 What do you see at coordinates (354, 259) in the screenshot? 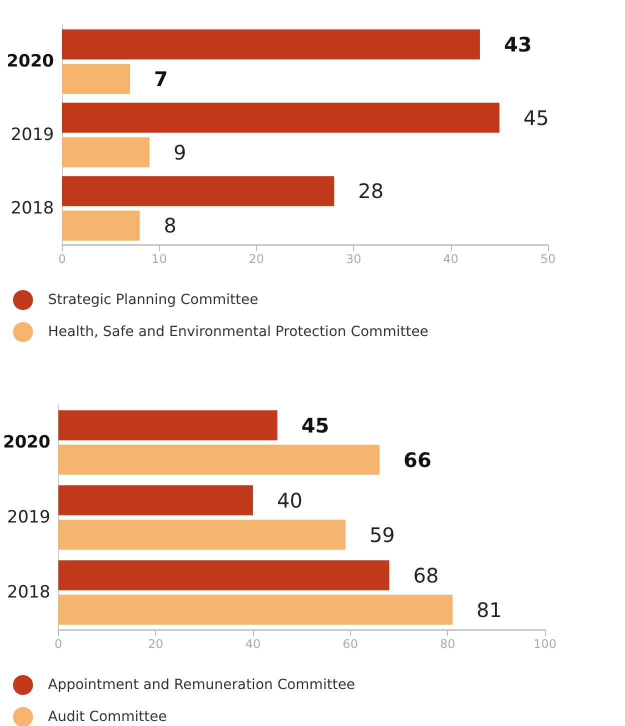
I see `x-tick-label: 30` at bounding box center [354, 259].